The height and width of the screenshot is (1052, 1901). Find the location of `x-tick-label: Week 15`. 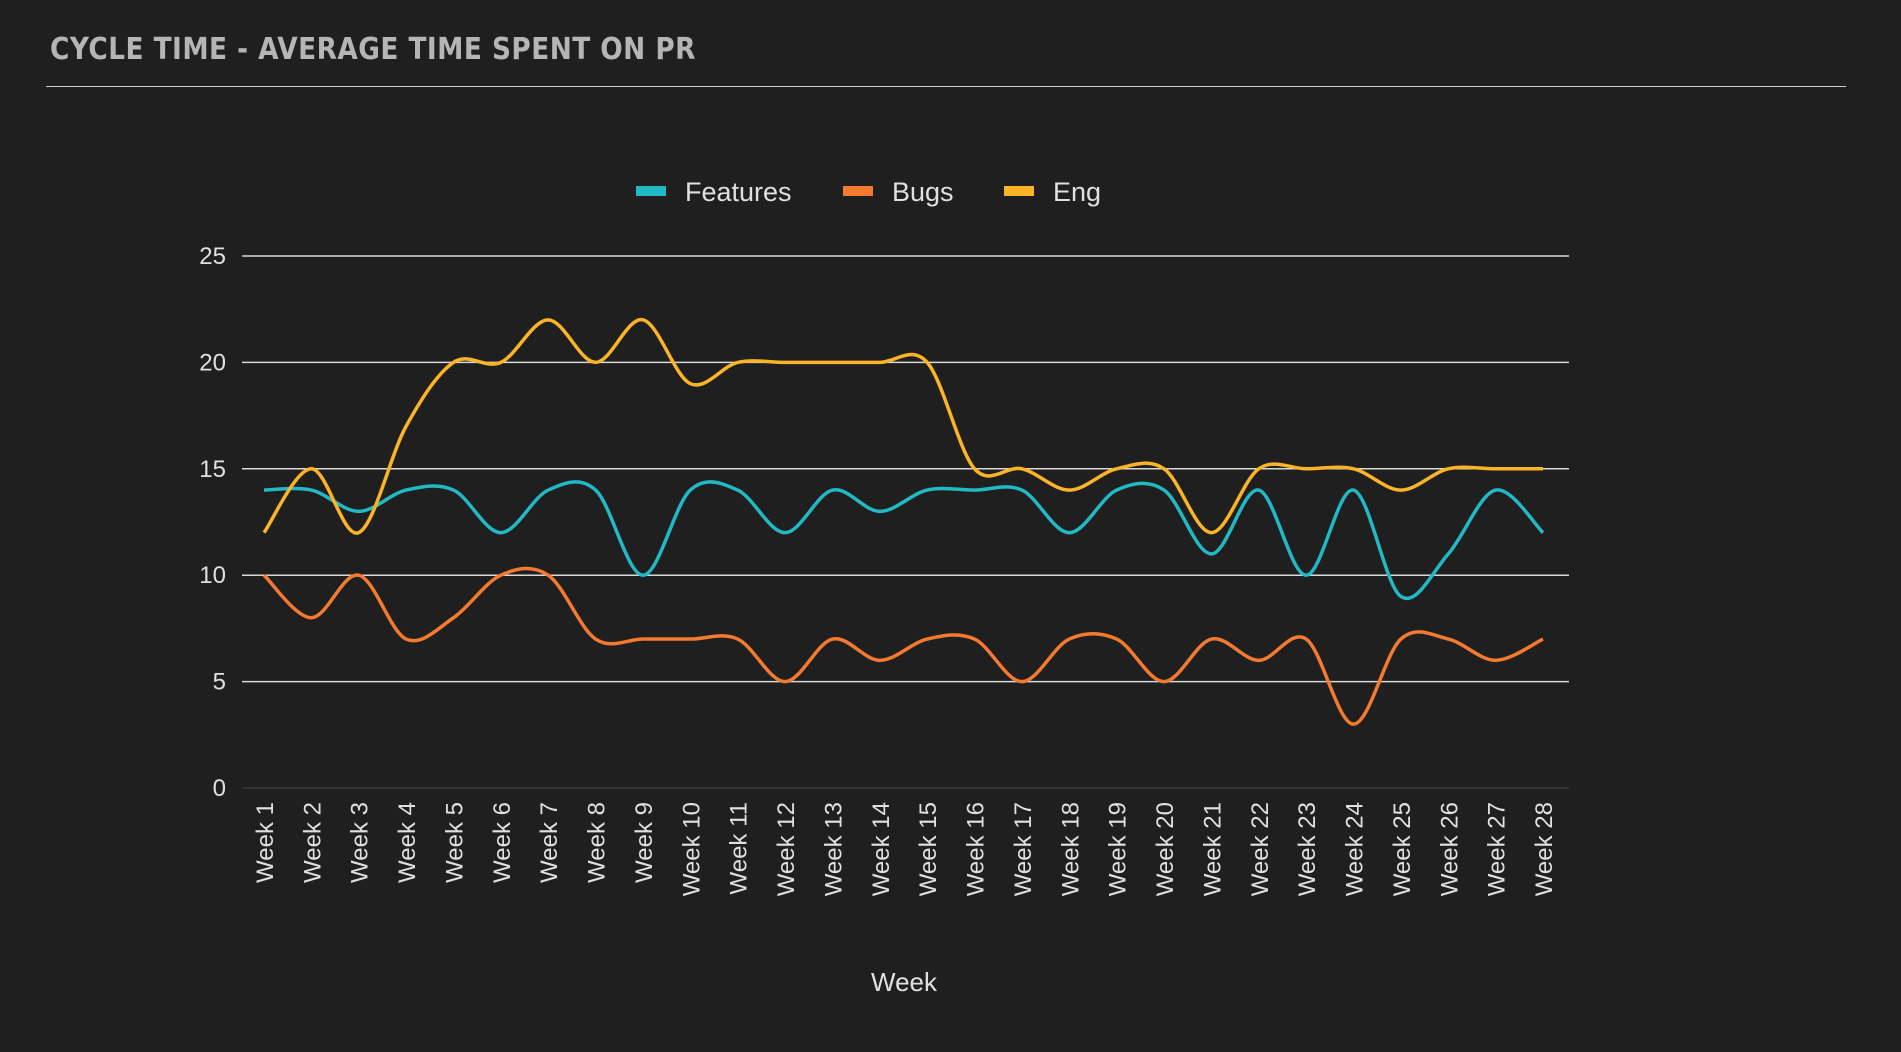

x-tick-label: Week 15 is located at coordinates (928, 849).